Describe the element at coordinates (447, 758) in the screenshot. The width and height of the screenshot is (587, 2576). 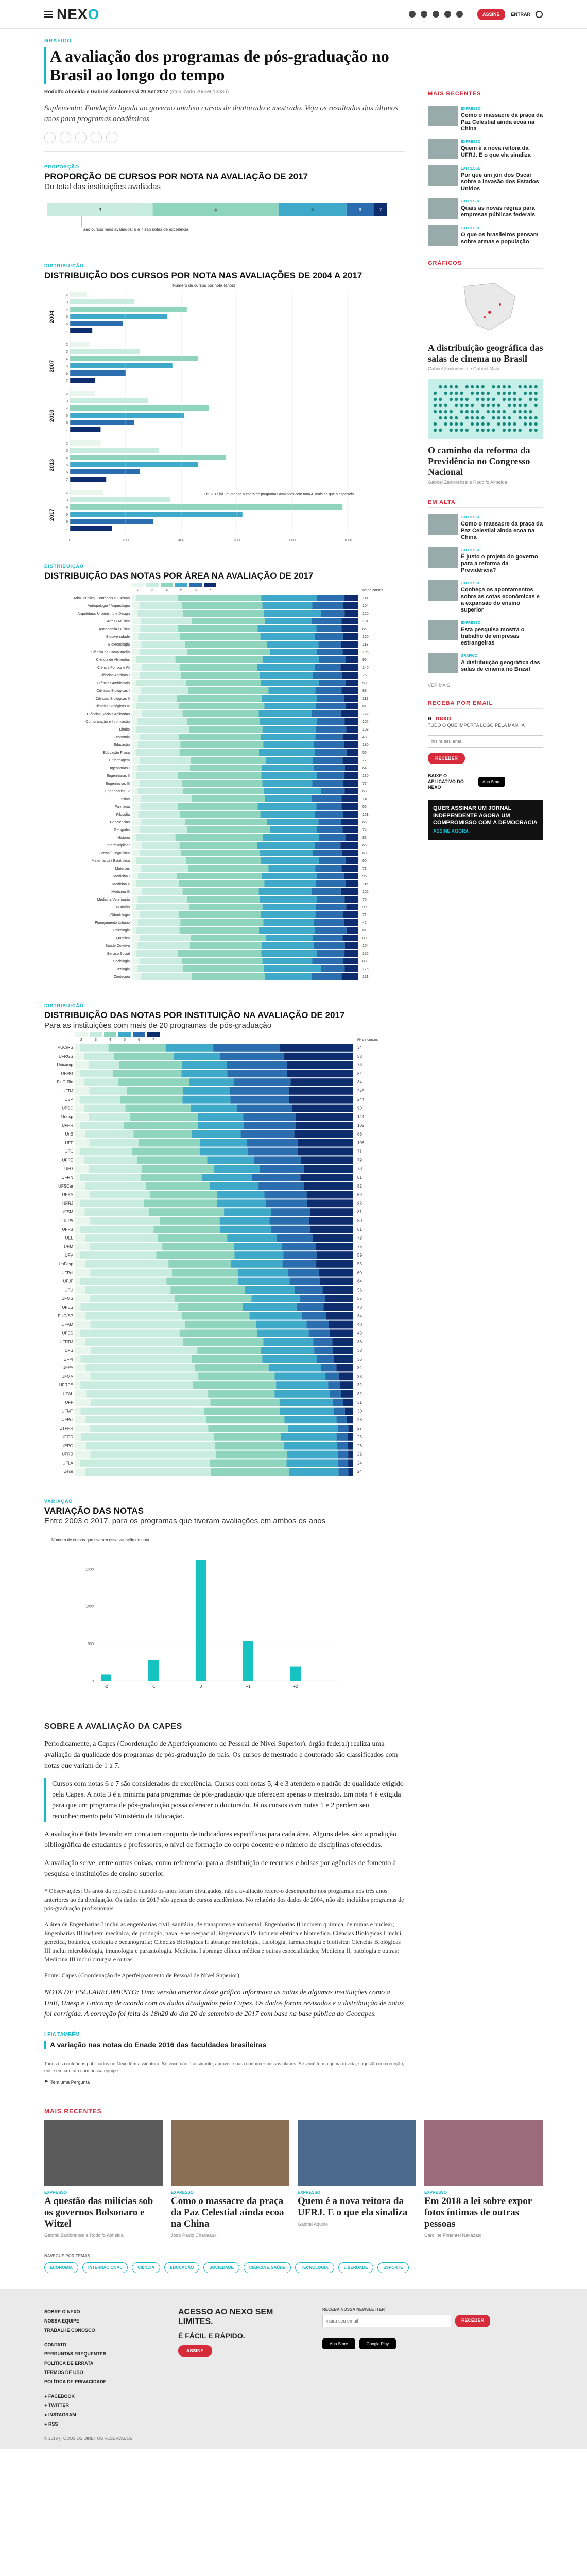
I see `newsletter-submit-button: RECEBER` at that location.